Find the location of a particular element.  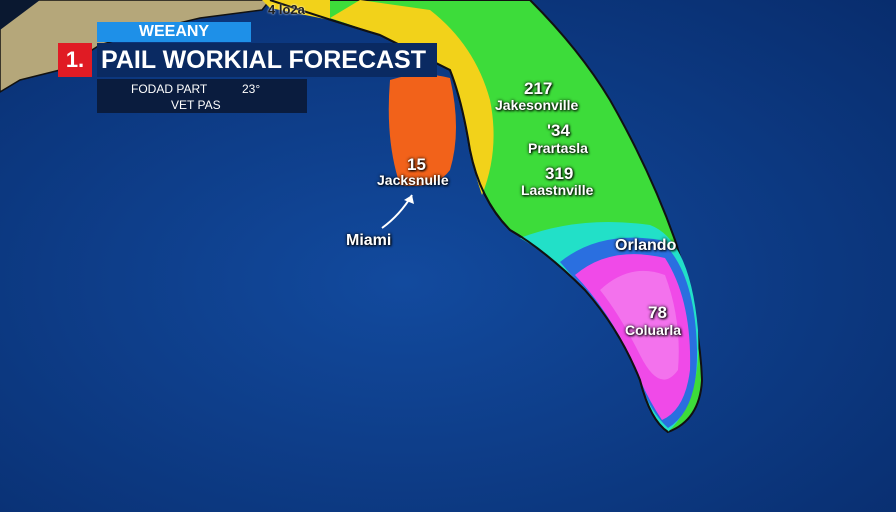

city-4: Orlando is located at coordinates (646, 245).